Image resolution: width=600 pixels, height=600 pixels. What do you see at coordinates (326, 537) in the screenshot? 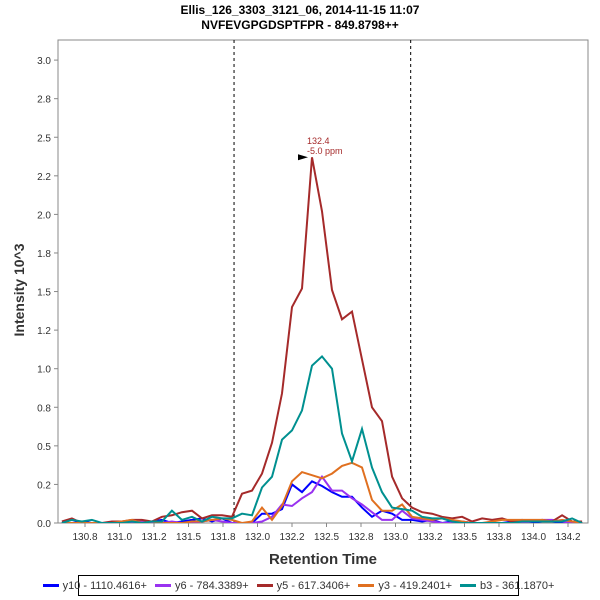
I see `x-tick-label: 132.5` at bounding box center [326, 537].